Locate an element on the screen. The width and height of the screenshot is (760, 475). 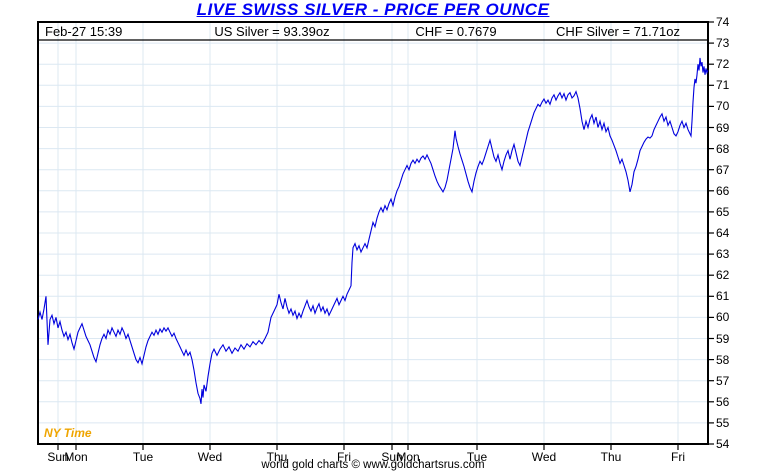
y-tick-label: 65 is located at coordinates (723, 211).